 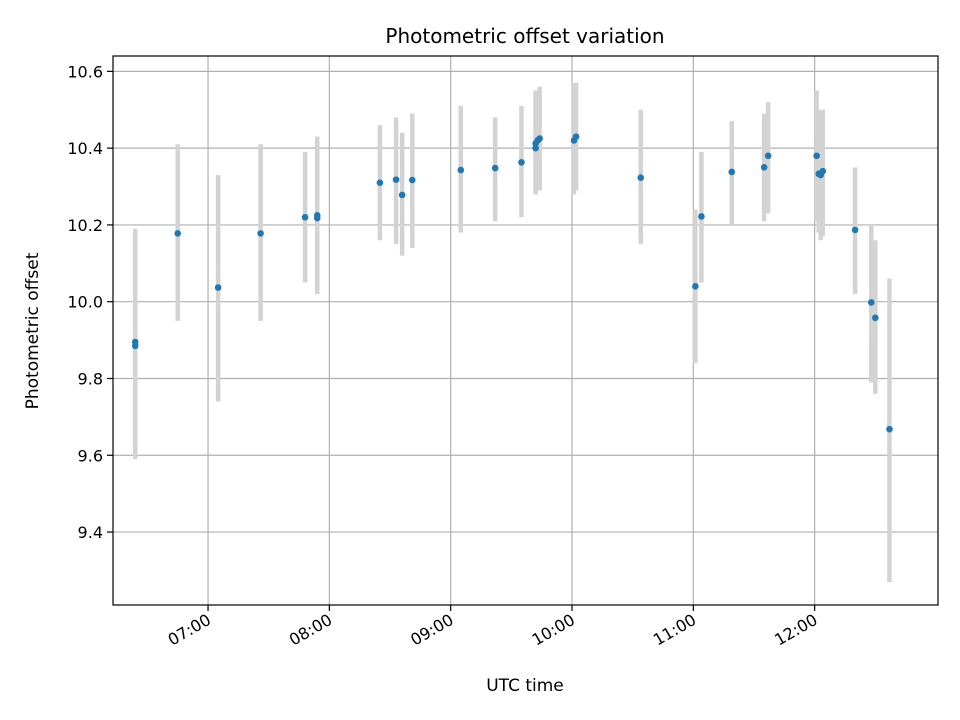 I want to click on y-axis-label: Photometric offset, so click(x=33, y=330).